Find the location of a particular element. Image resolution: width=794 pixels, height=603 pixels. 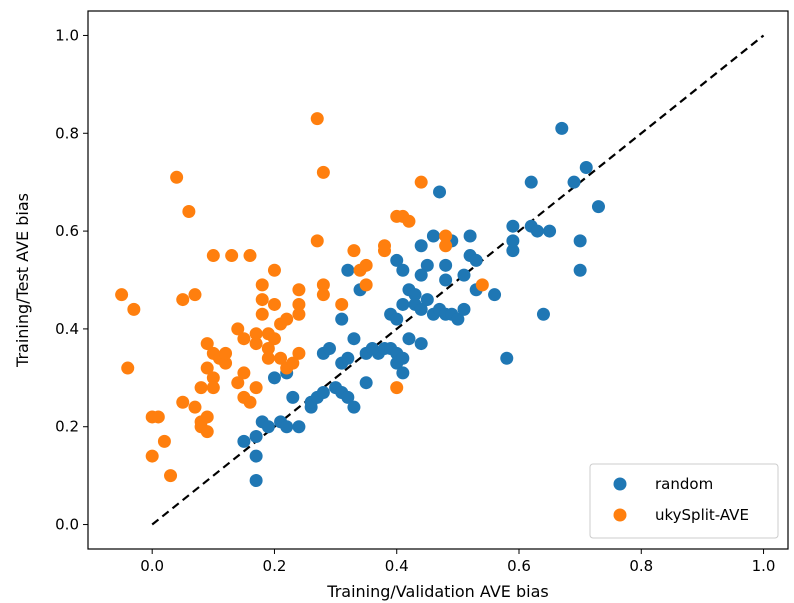

y-axis: 0.0 0.2 0.4 0.6 0.8 1.0 is located at coordinates (71, 280).